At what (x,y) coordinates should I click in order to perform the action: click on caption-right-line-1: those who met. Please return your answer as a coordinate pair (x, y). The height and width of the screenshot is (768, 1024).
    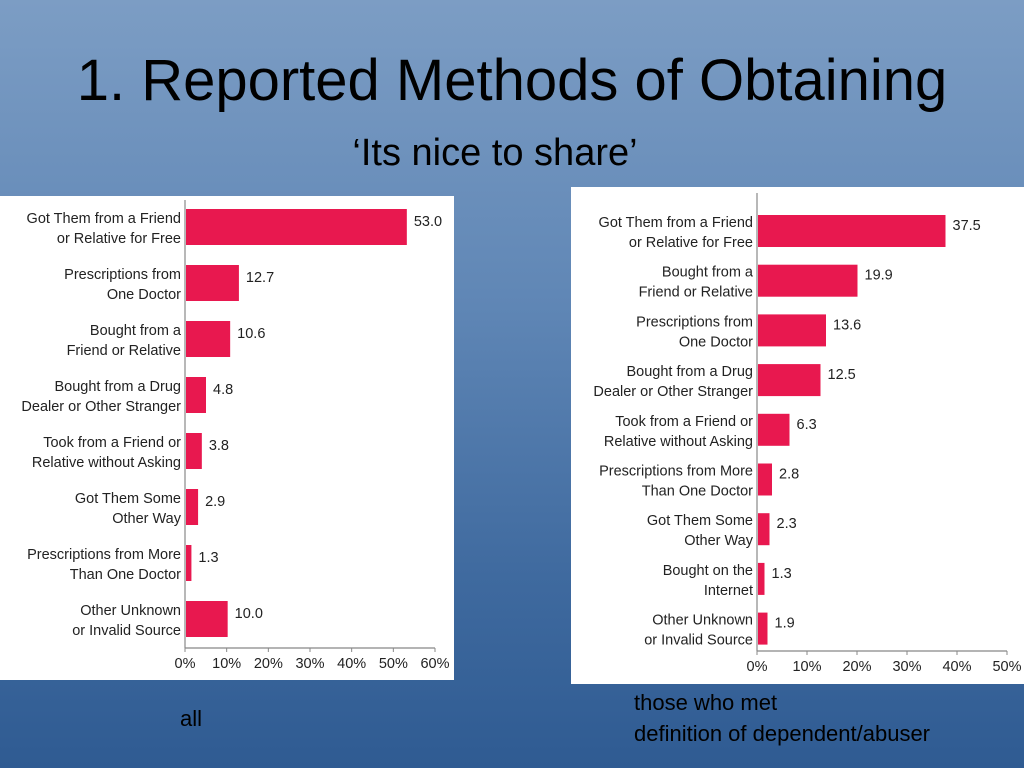
    Looking at the image, I should click on (706, 702).